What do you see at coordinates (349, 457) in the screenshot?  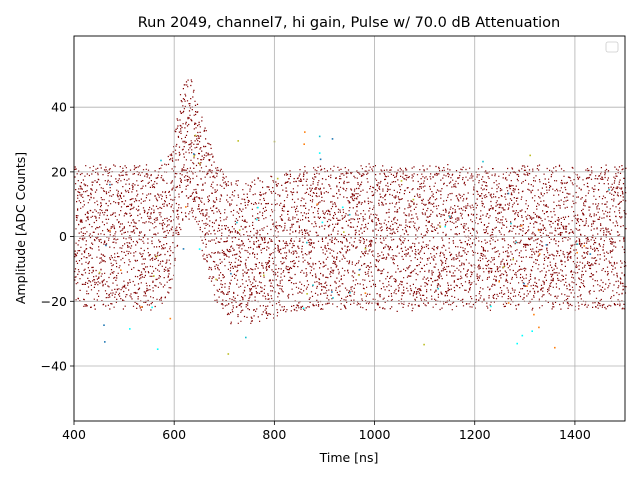 I see `x-axis-label: Time [ns]` at bounding box center [349, 457].